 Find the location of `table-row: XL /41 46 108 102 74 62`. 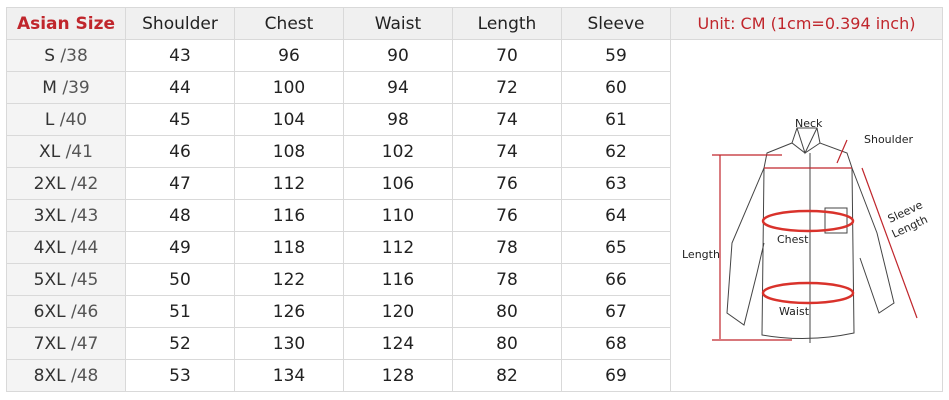

table-row: XL /41 46 108 102 74 62 is located at coordinates (474, 151).